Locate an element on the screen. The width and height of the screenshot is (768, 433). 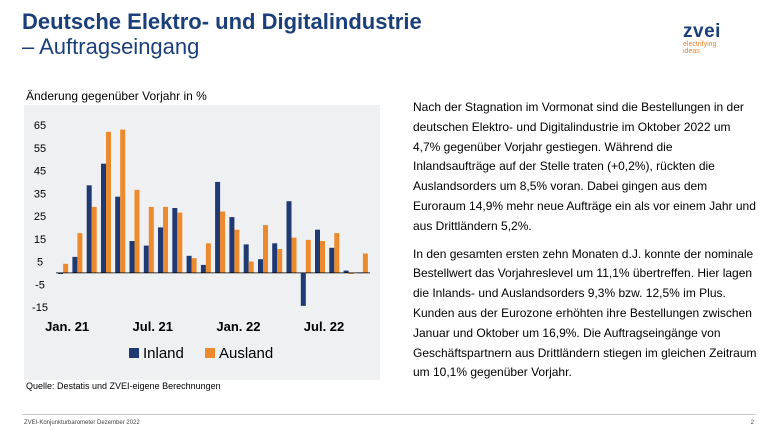
zvei-logo: zvei electrifying ideas is located at coordinates (713, 38).